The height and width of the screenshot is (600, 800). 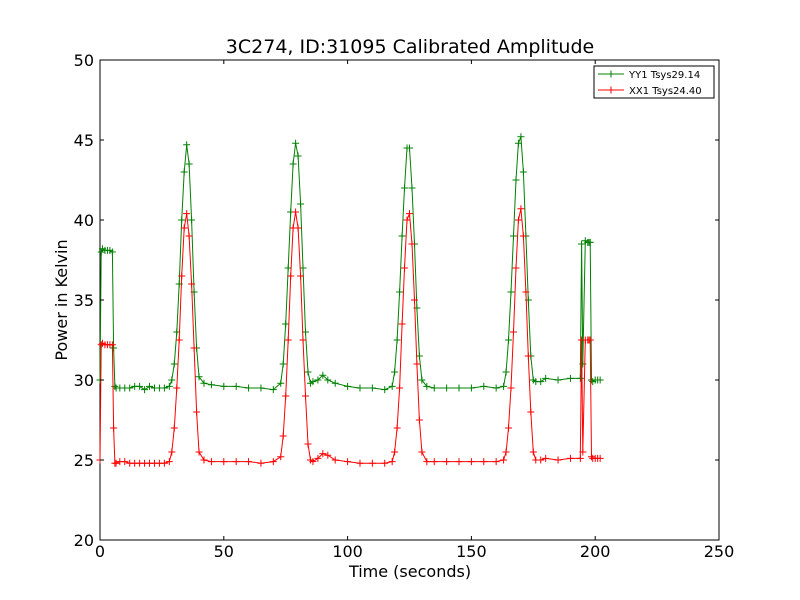 What do you see at coordinates (84, 380) in the screenshot?
I see `y-tick-label: 30` at bounding box center [84, 380].